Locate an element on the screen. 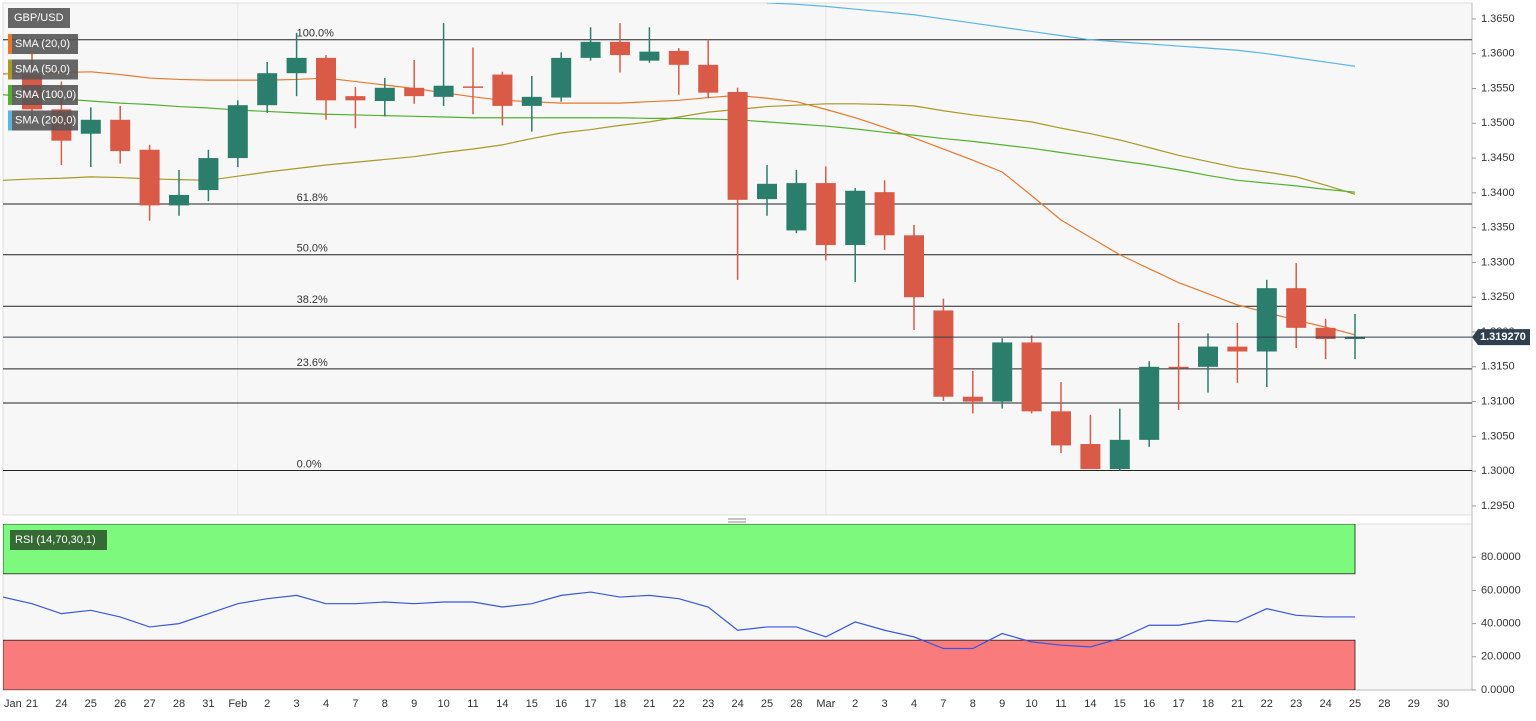 The width and height of the screenshot is (1536, 721). x-tick-label: 18 is located at coordinates (620, 704).